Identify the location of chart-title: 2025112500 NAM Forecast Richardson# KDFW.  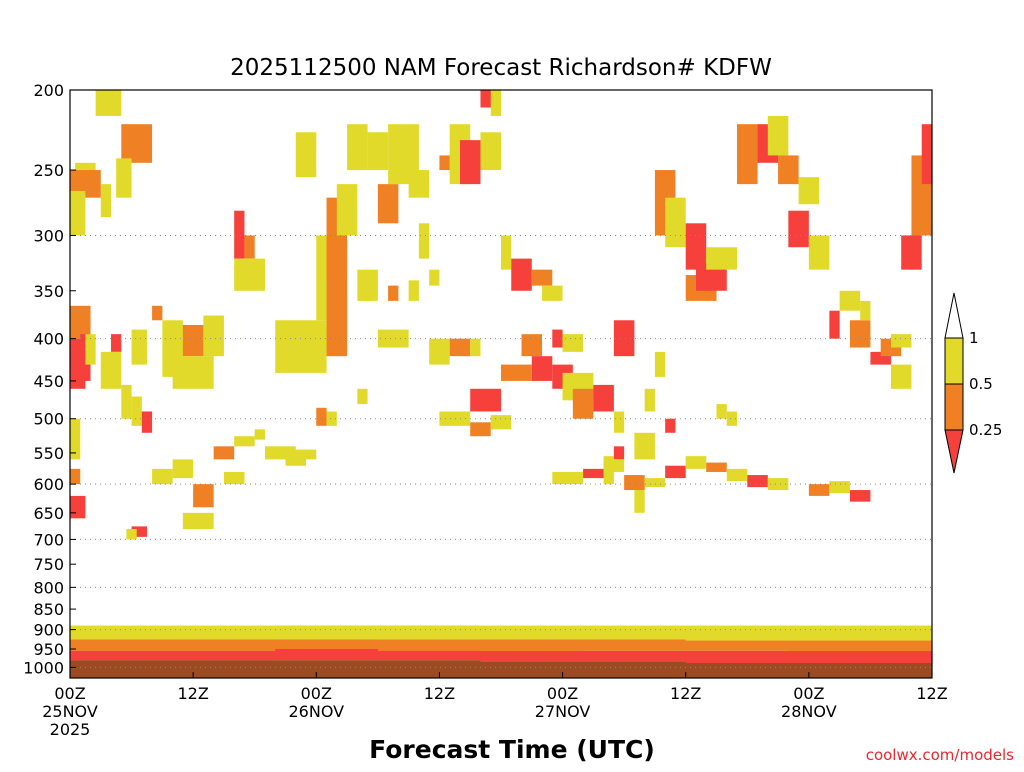
(501, 68).